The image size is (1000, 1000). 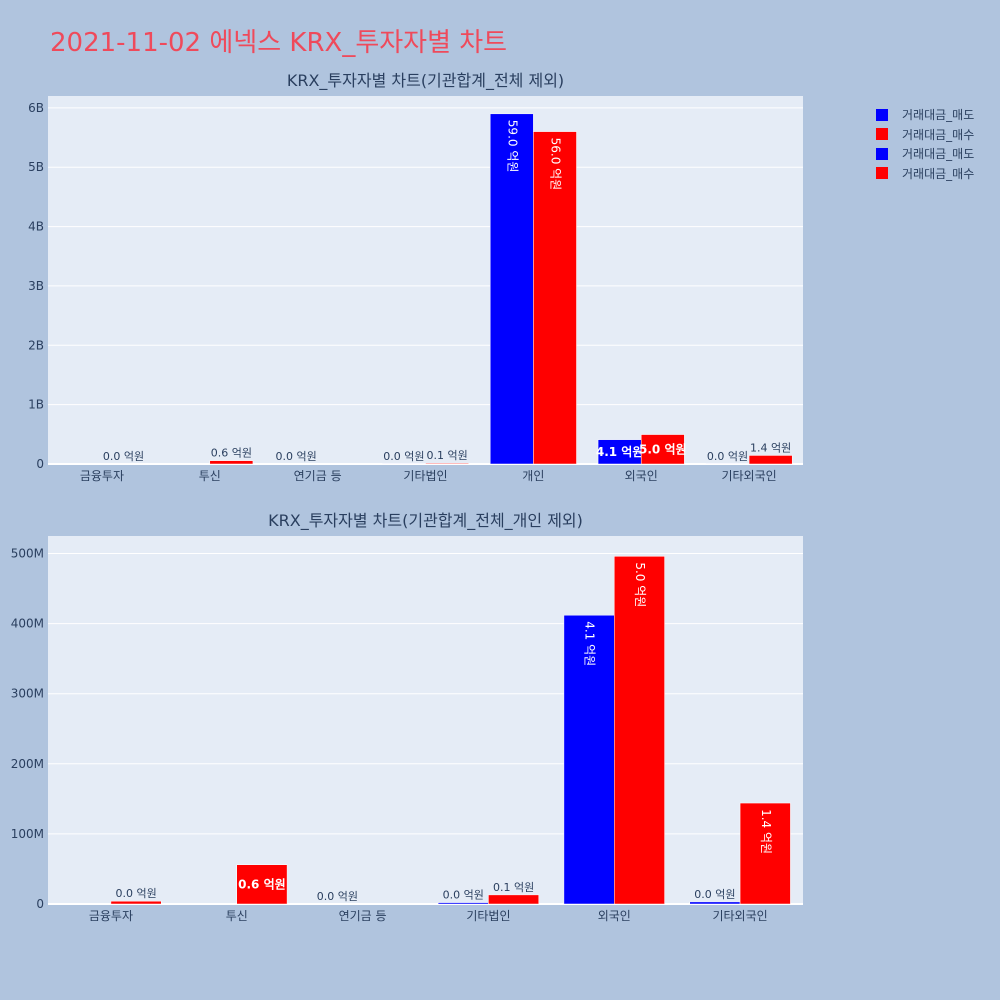 What do you see at coordinates (36, 345) in the screenshot?
I see `y-tick-label: 2B` at bounding box center [36, 345].